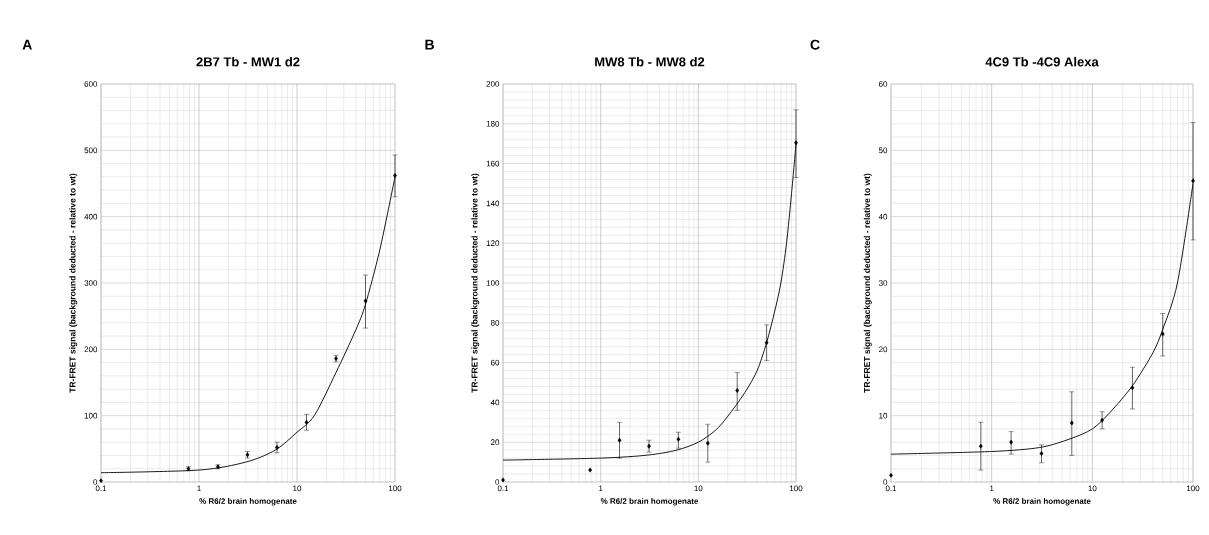 This screenshot has height=535, width=1209. Describe the element at coordinates (248, 61) in the screenshot. I see `chart-title: 2B7 Tb - MW1 d2` at that location.